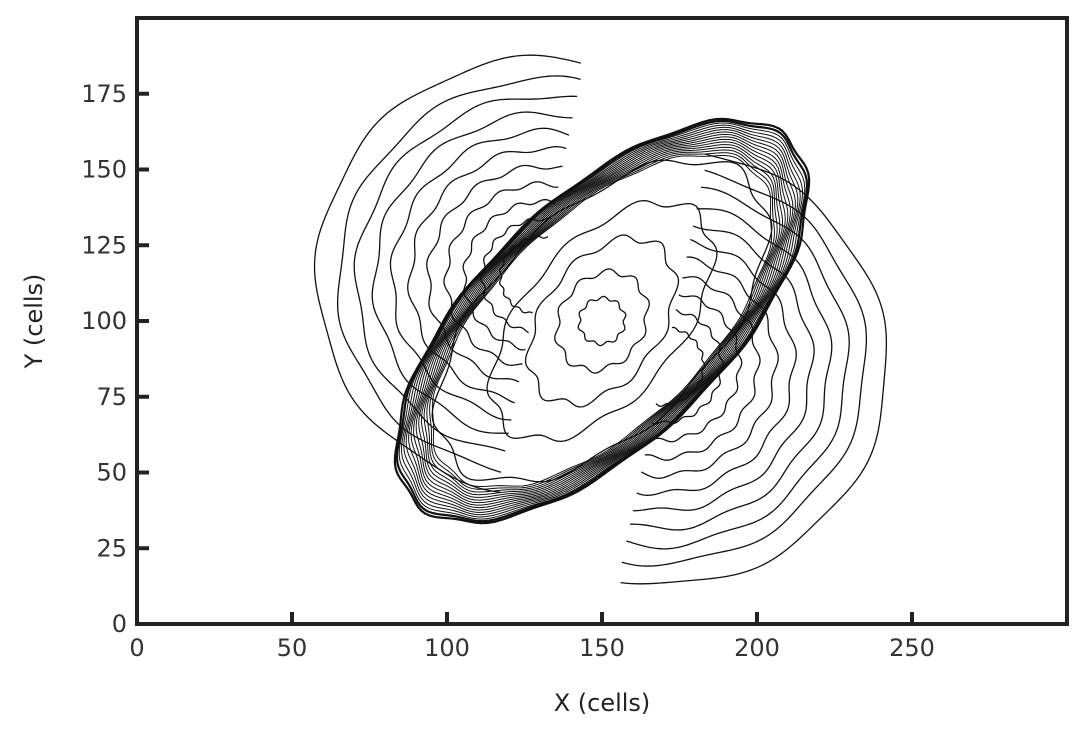 This screenshot has height=737, width=1088. What do you see at coordinates (602, 703) in the screenshot?
I see `x-axis-label: X (cells)` at bounding box center [602, 703].